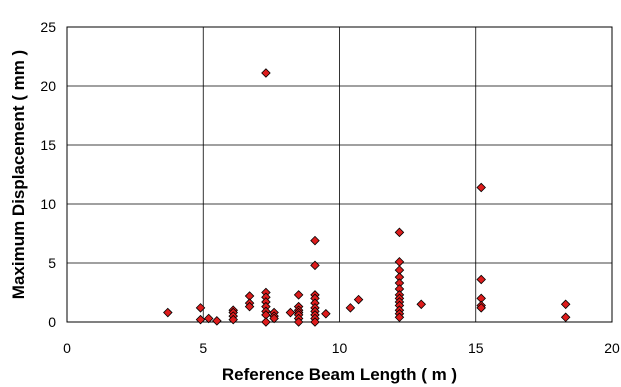 This screenshot has height=387, width=621. What do you see at coordinates (52, 322) in the screenshot?
I see `y-tick-label: 0` at bounding box center [52, 322].